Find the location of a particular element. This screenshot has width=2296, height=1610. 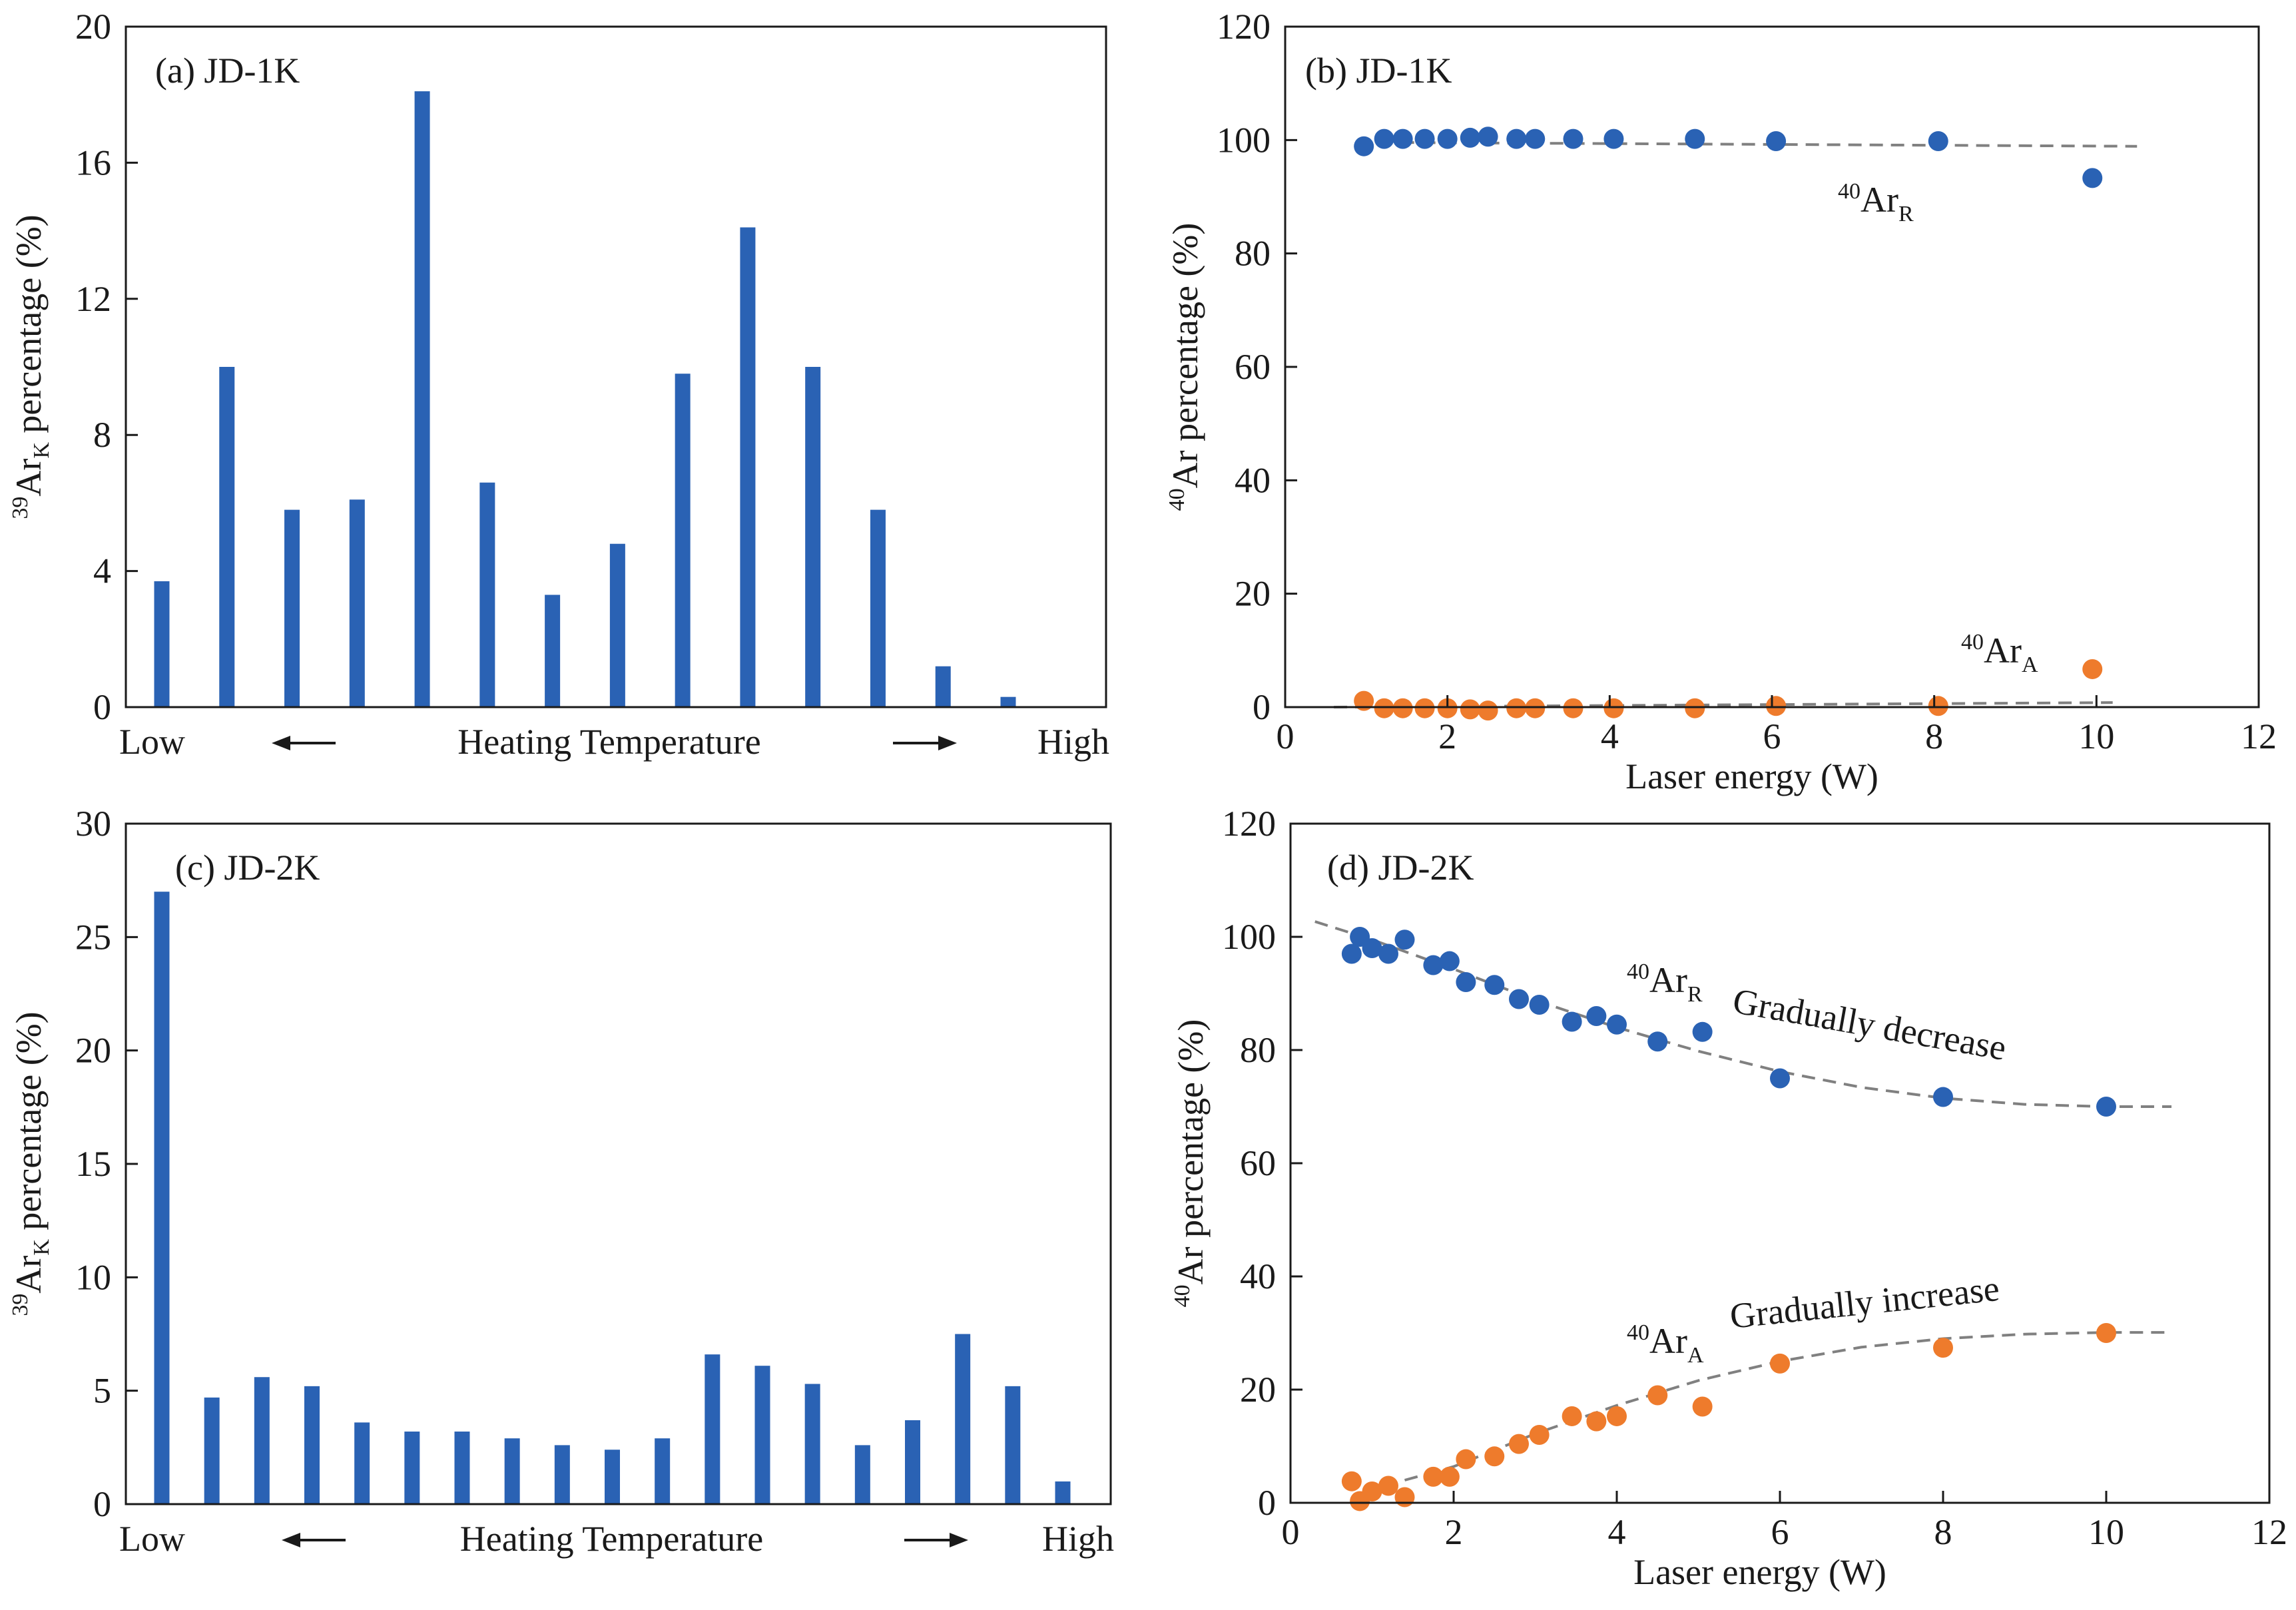

panel-b-ytick-label: 40 is located at coordinates (1253, 480).